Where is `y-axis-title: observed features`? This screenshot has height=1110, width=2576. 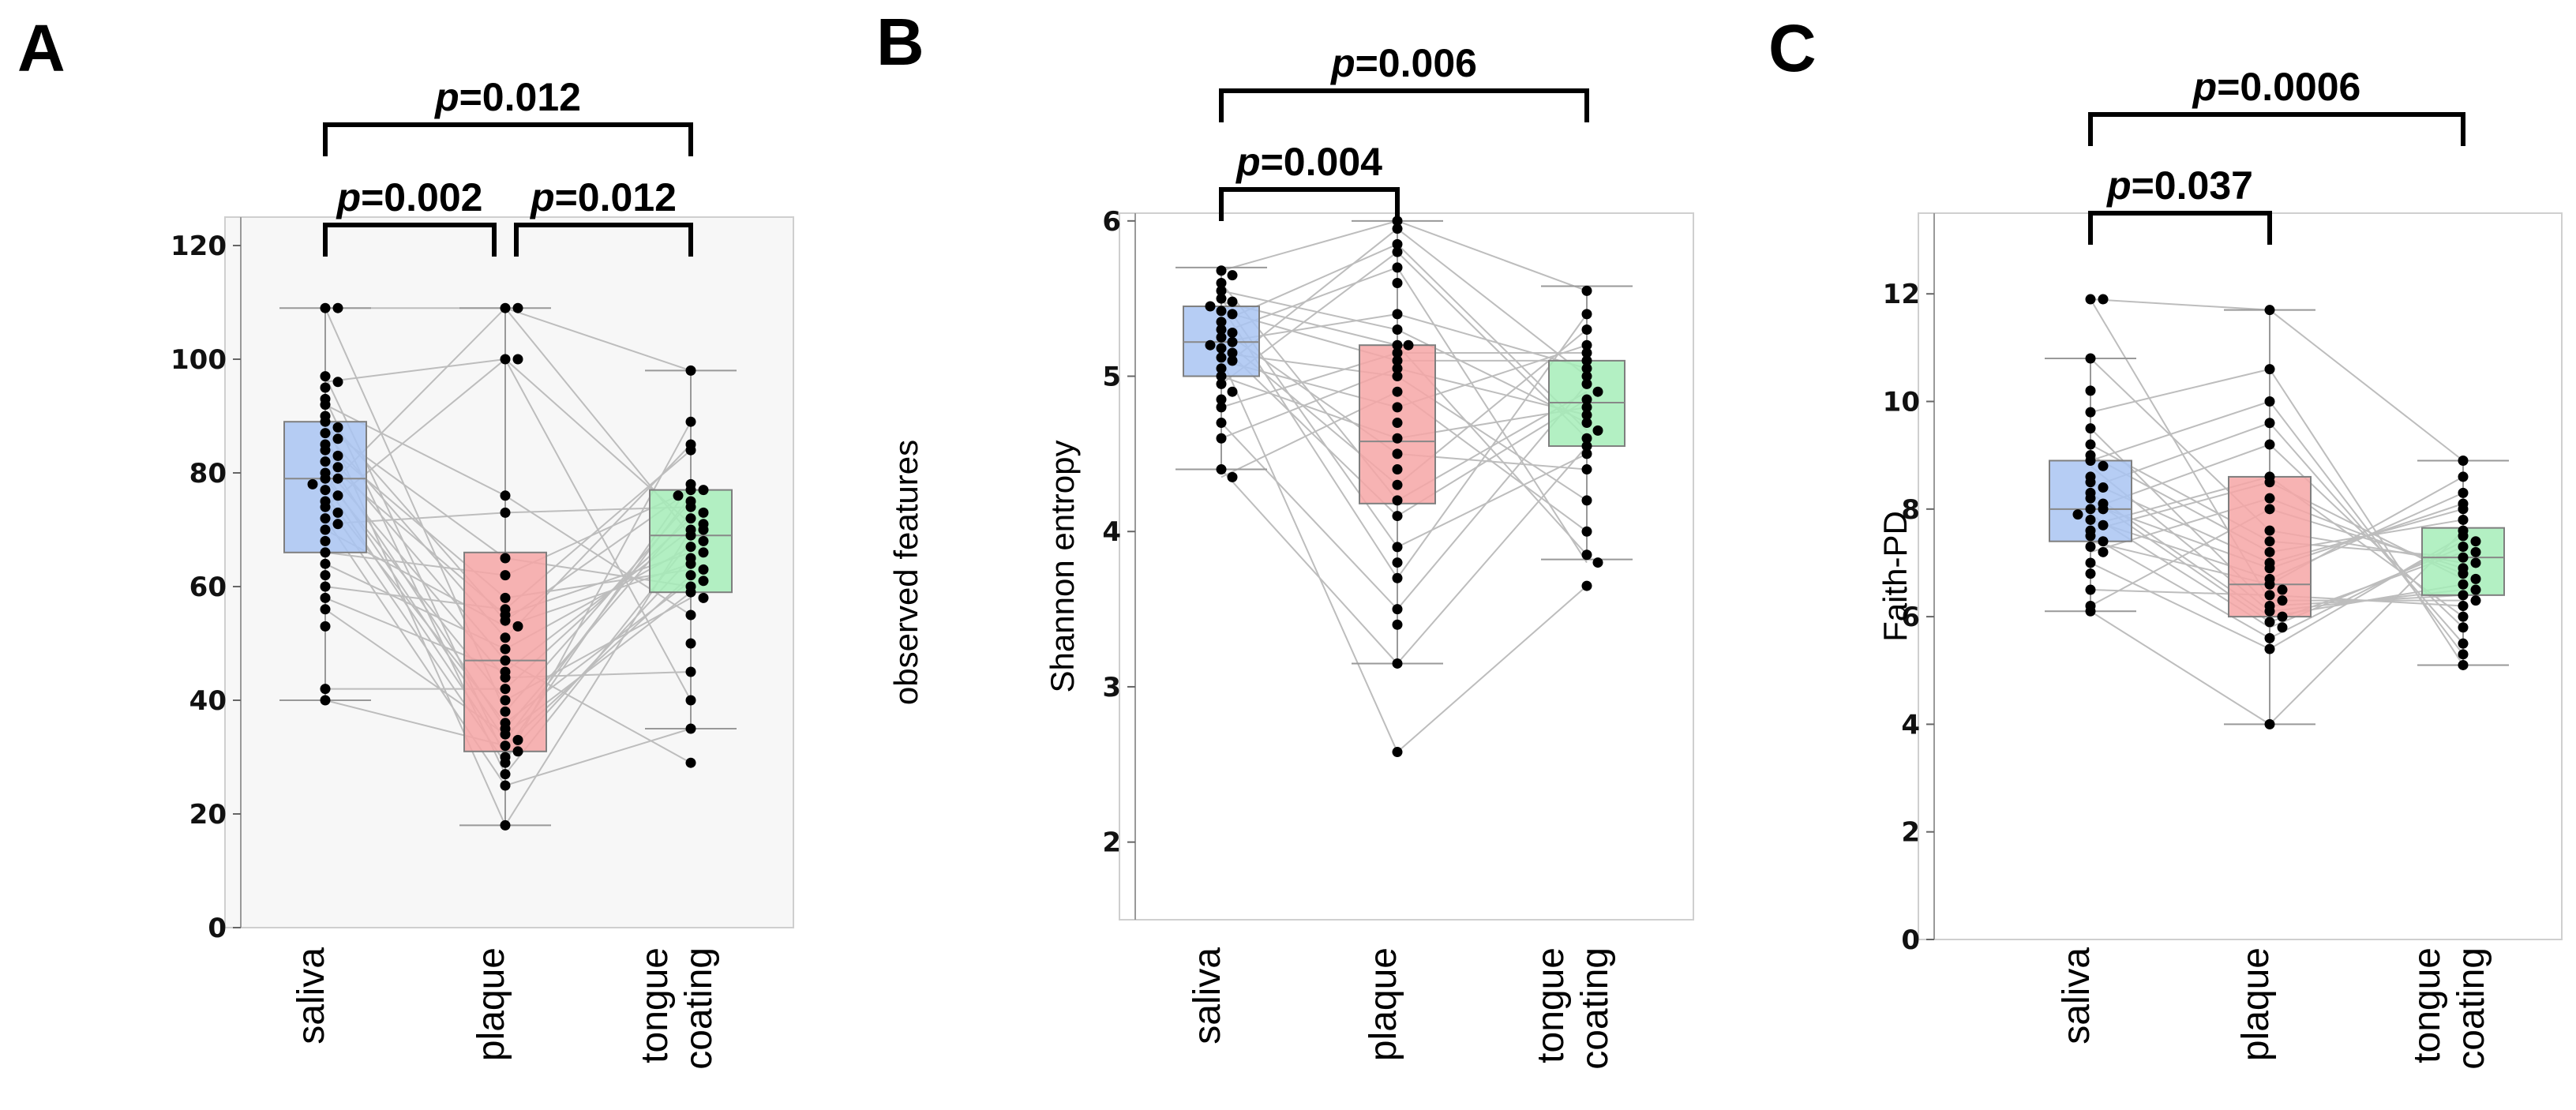
y-axis-title: observed features is located at coordinates (905, 572).